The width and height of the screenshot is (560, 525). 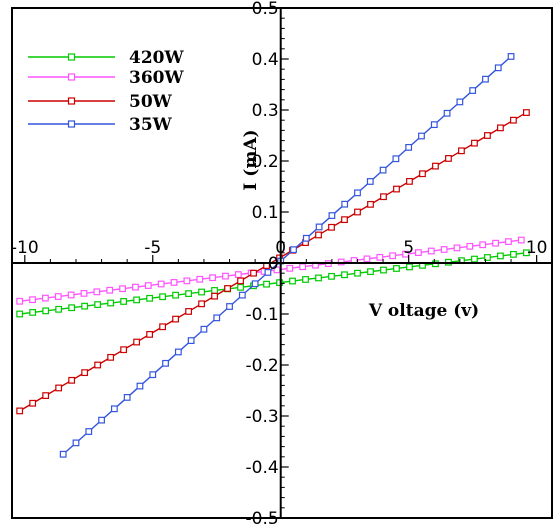 I want to click on x-tick-label: -5, so click(x=152, y=248).